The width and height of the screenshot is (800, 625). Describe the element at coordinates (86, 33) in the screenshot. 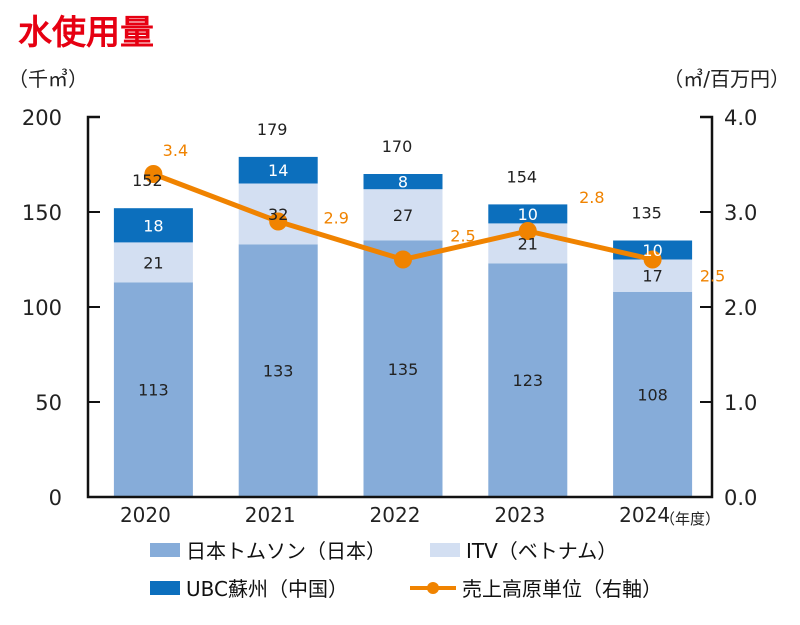

I see `chart-title: 水使用量` at that location.